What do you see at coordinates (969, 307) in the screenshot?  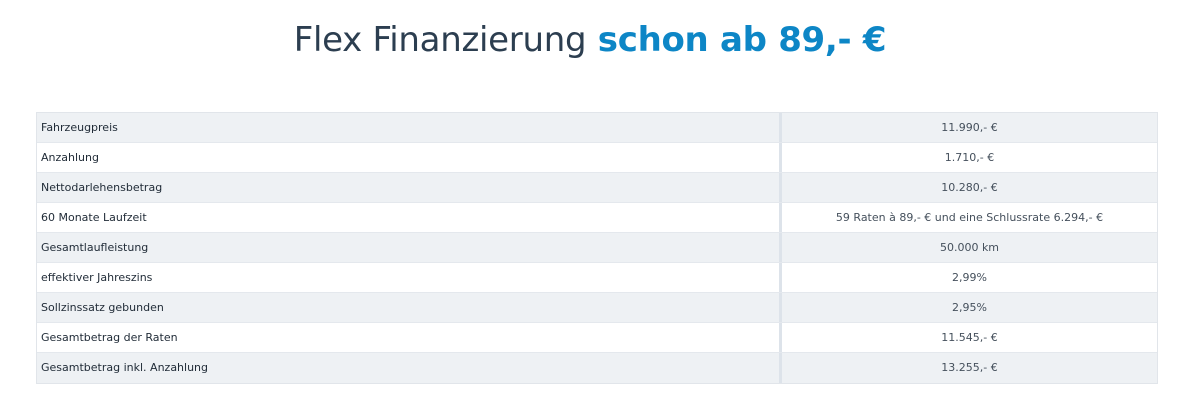 I see `row-value: 2,95%` at bounding box center [969, 307].